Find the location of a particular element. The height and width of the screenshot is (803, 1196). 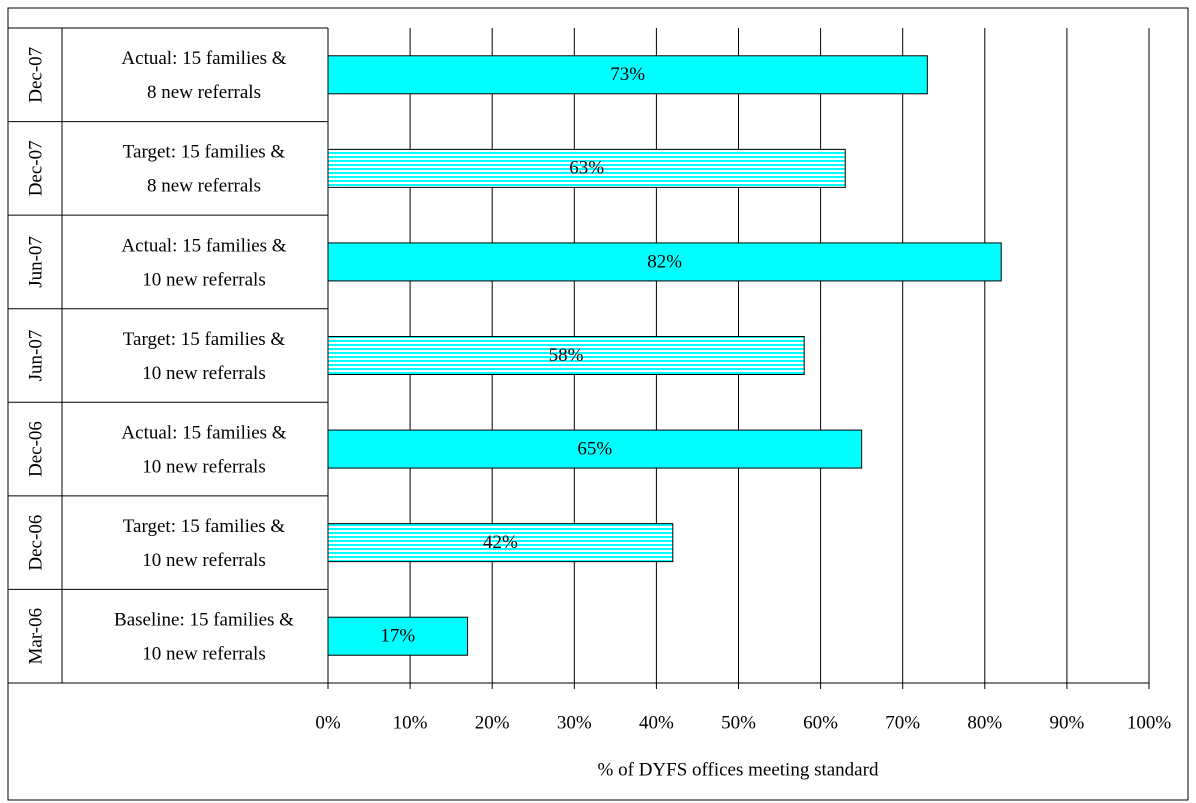

x-tick-label: 60% is located at coordinates (820, 722).